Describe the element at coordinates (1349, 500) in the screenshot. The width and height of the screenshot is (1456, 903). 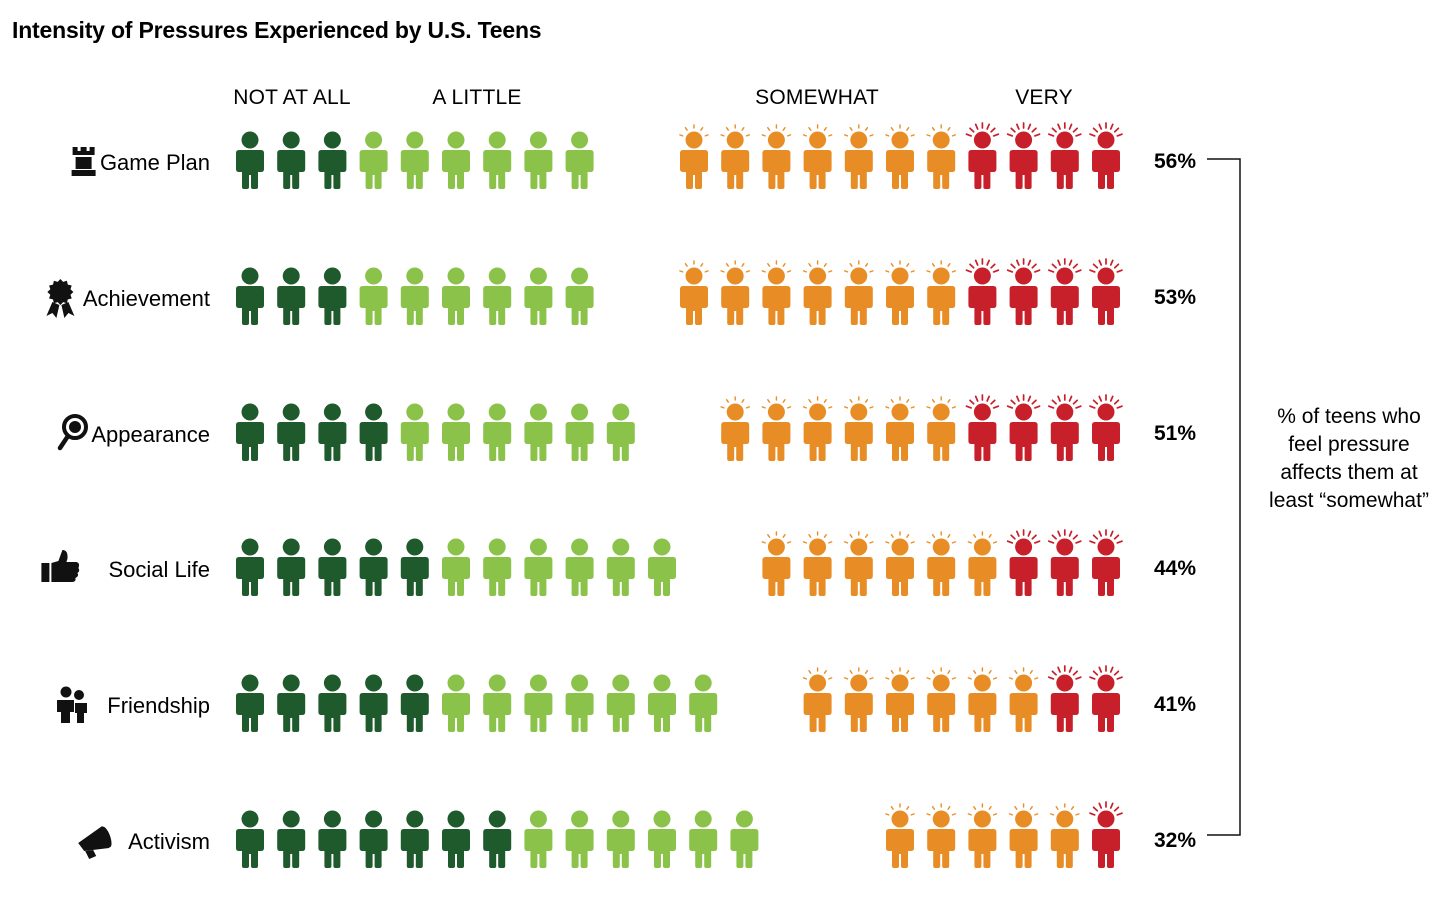
I see `bracket-note-line: least “somewhat”` at that location.